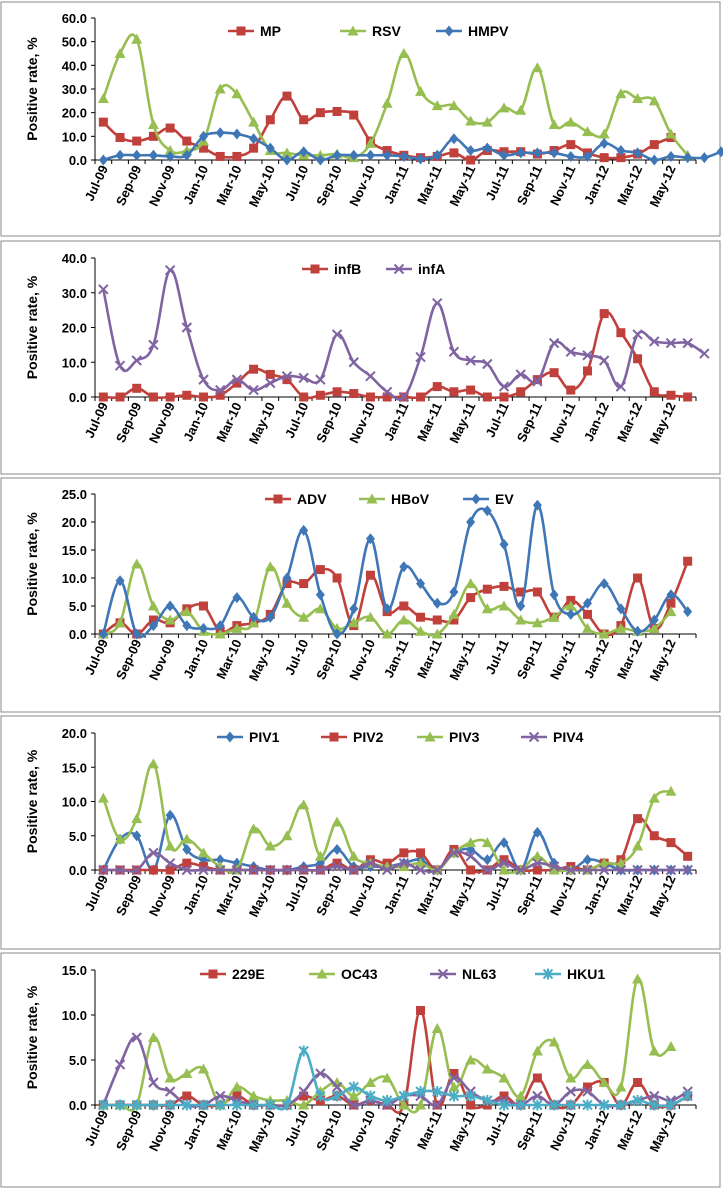  I want to click on series-infA, so click(404, 333).